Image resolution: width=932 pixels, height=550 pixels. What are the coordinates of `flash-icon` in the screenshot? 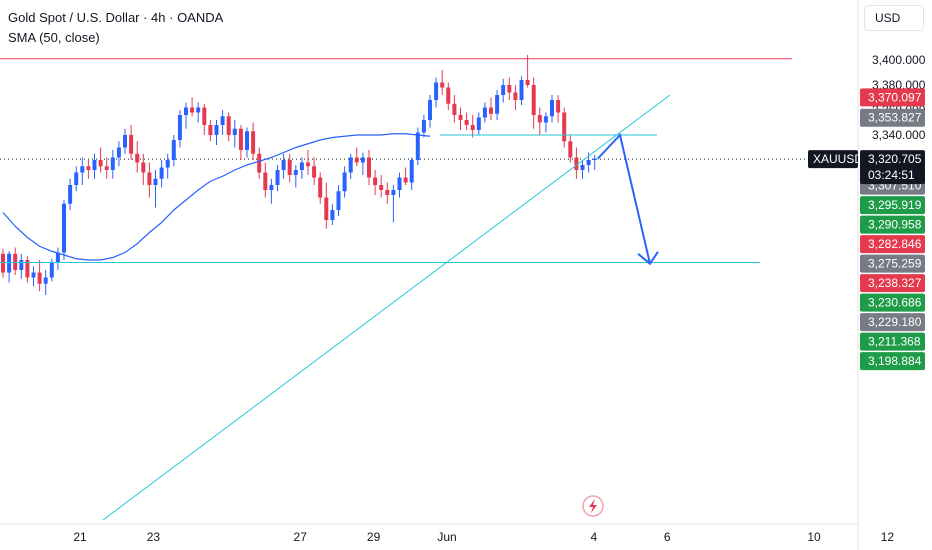 It's located at (593, 506).